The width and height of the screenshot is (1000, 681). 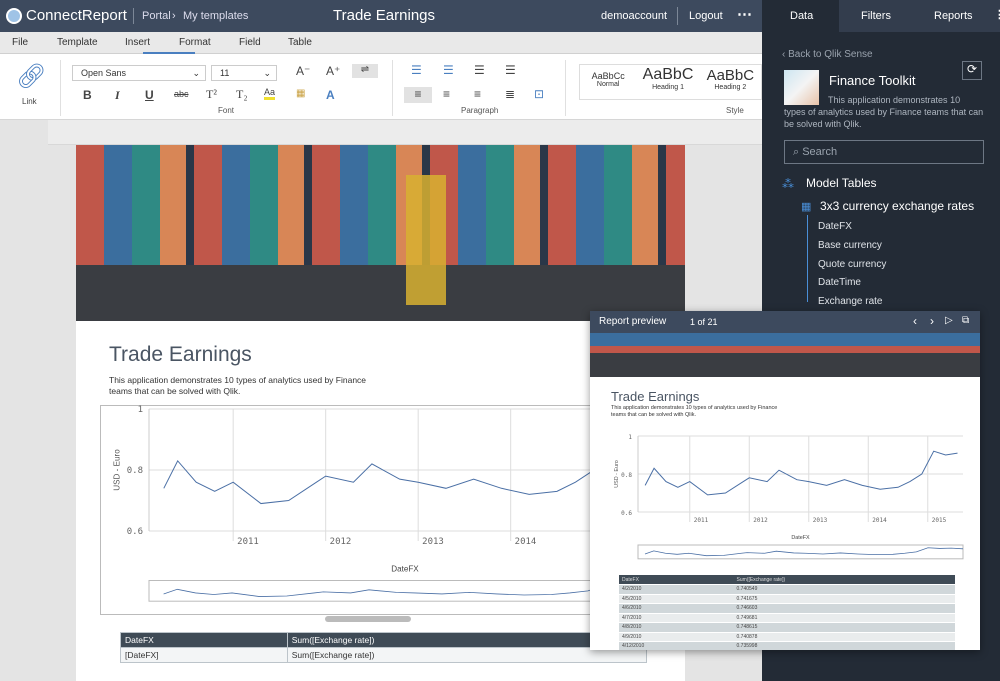 I want to click on x-tick-label: 2015, so click(x=939, y=520).